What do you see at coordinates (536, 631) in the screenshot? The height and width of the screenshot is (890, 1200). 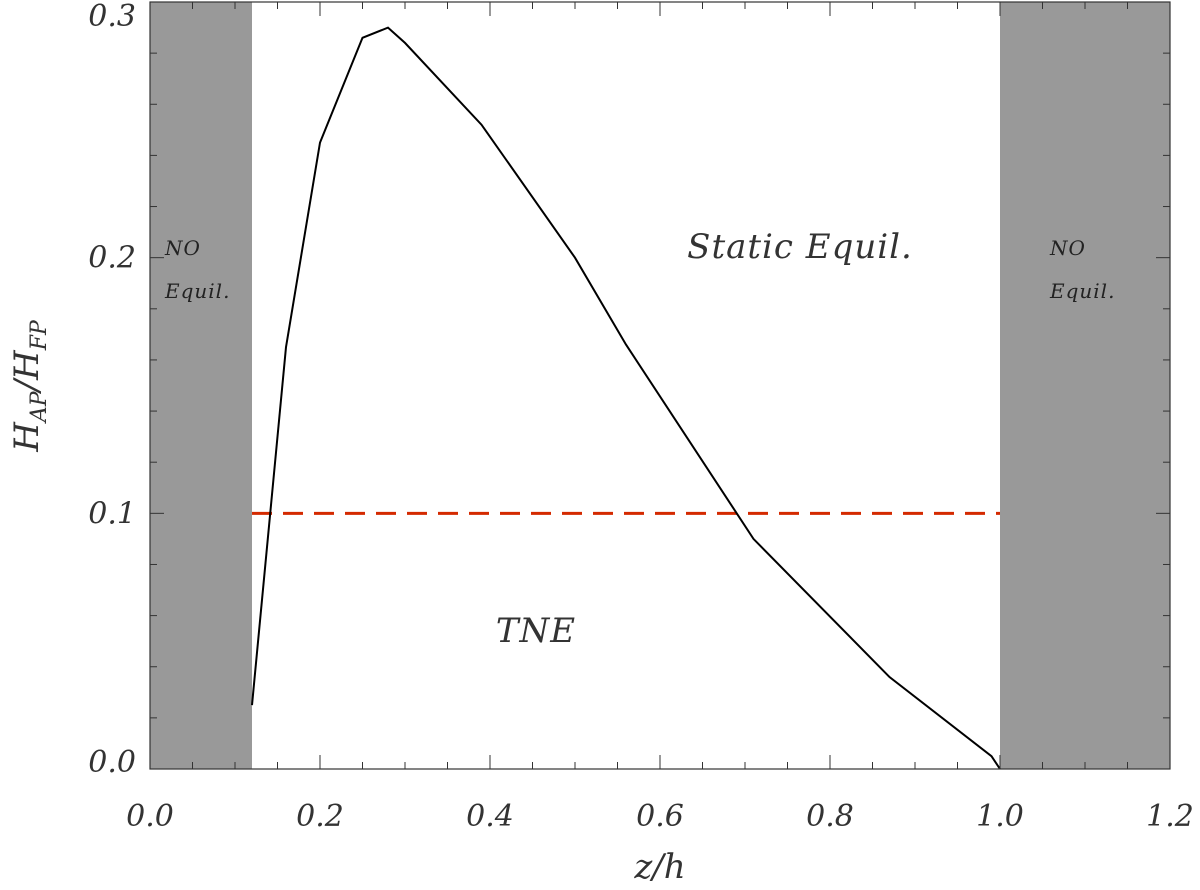 I see `annotation-tne: TNE` at bounding box center [536, 631].